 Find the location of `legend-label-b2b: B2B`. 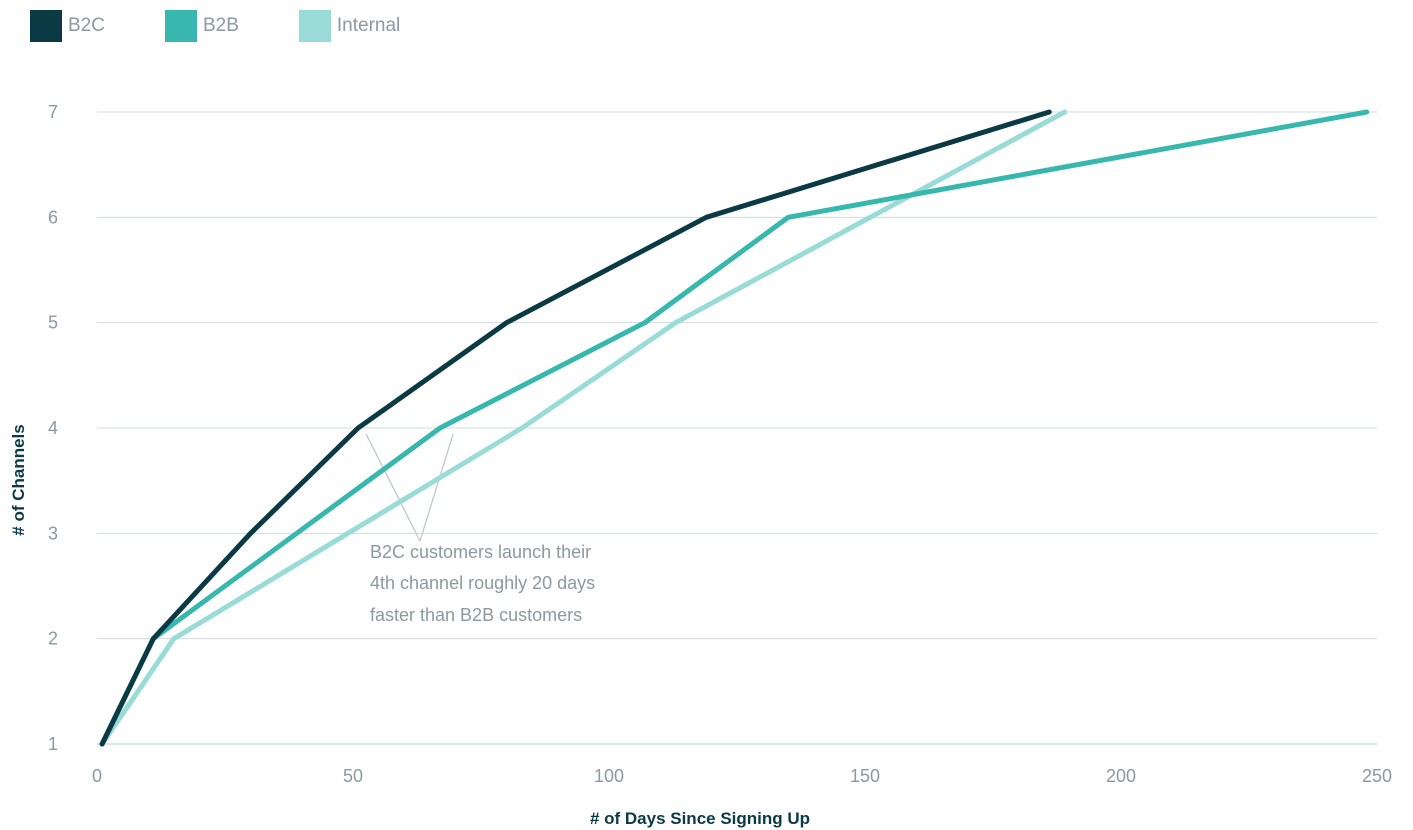

legend-label-b2b: B2B is located at coordinates (220, 25).